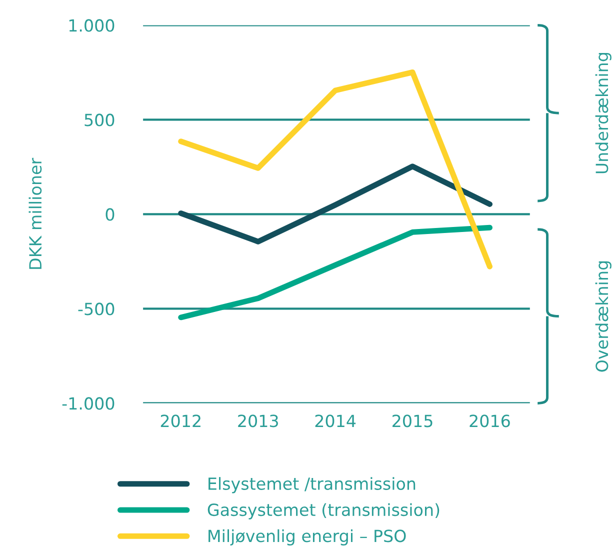 The image size is (614, 560). Describe the element at coordinates (99, 120) in the screenshot. I see `y-tick-label: 500` at that location.